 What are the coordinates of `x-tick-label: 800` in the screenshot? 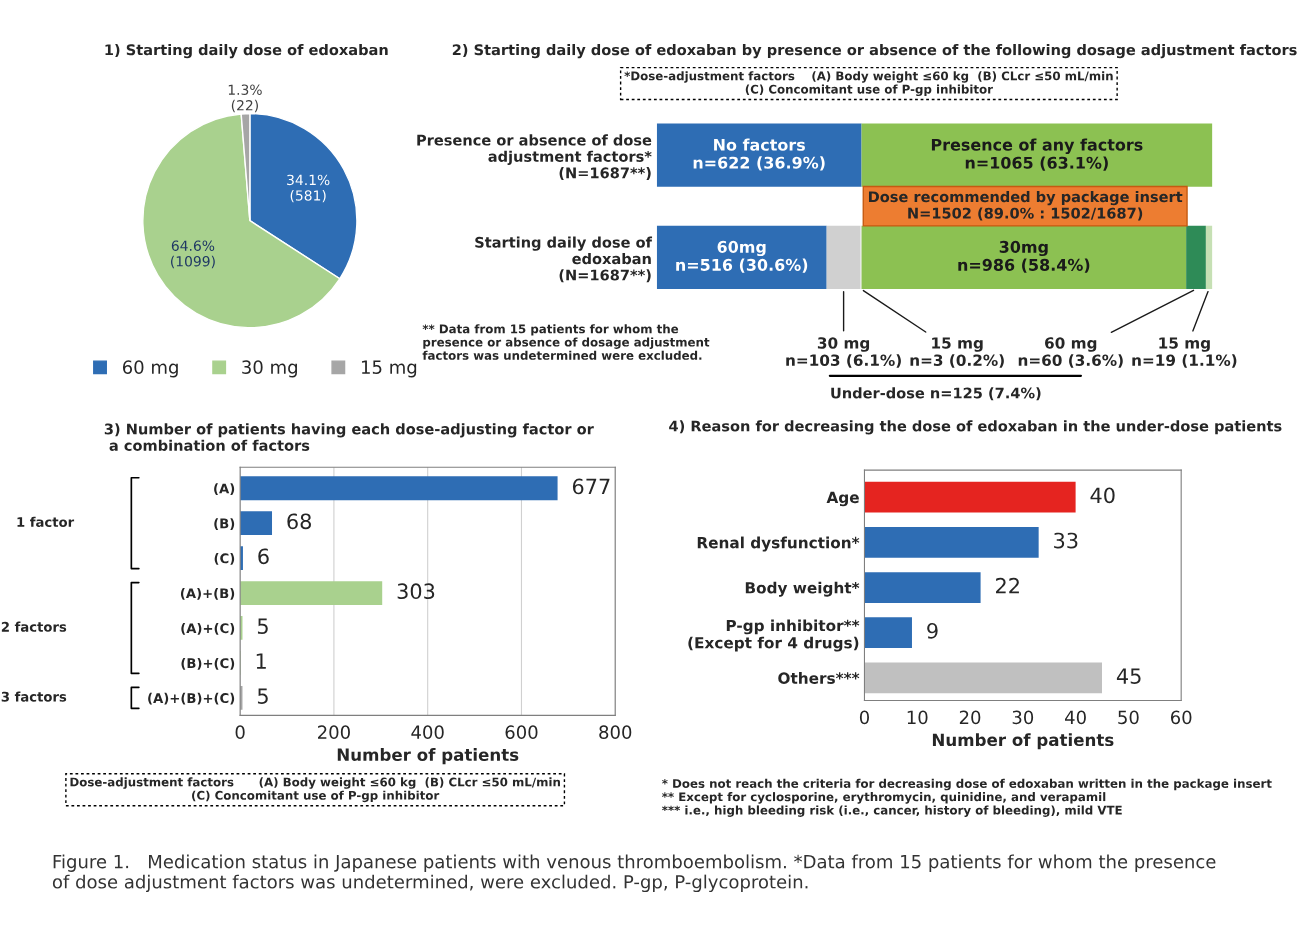 It's located at (615, 732).